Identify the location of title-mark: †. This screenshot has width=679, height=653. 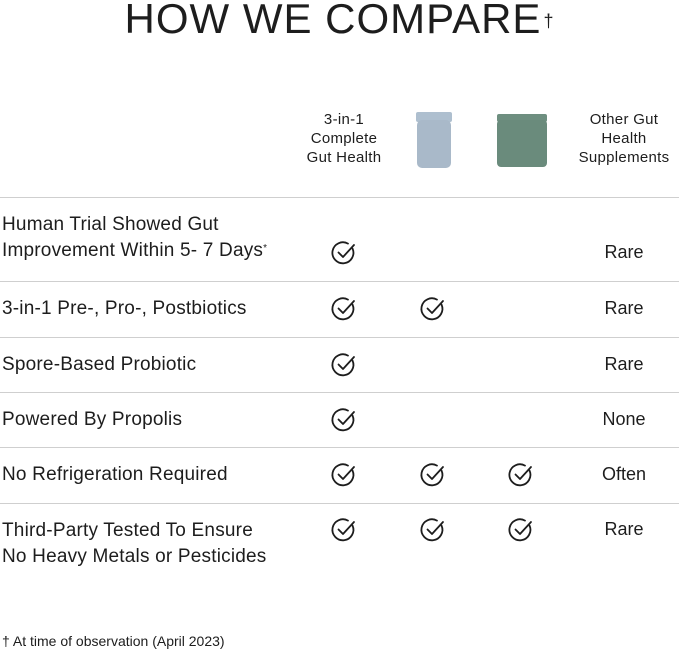
(549, 21).